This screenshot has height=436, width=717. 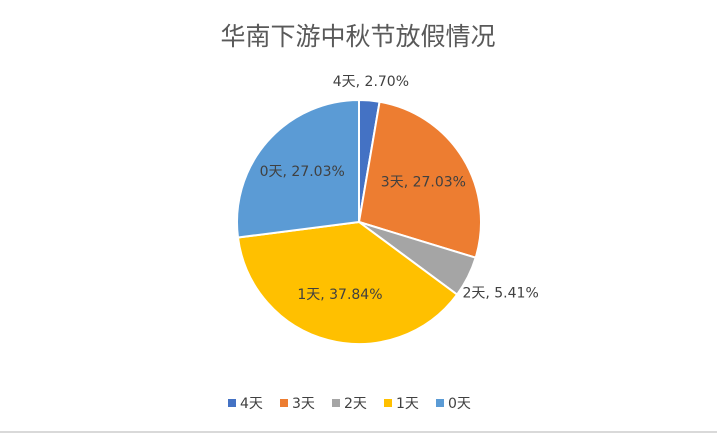 I want to click on data-label: 4天, 2.70%, so click(x=371, y=82).